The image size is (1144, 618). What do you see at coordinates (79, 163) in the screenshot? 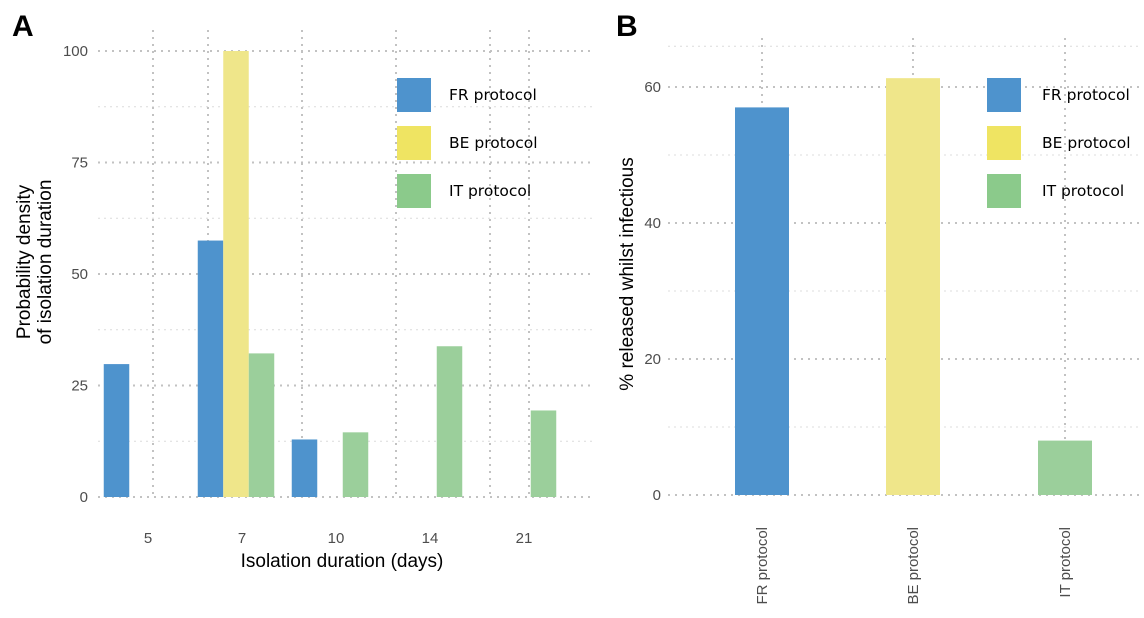
I see `y-tick-label: 75` at bounding box center [79, 163].